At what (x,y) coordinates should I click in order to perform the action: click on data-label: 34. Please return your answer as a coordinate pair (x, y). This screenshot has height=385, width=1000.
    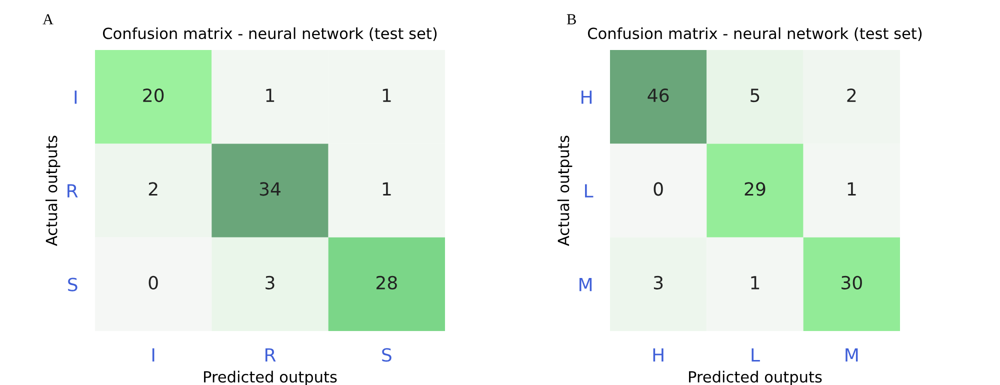
    Looking at the image, I should click on (270, 189).